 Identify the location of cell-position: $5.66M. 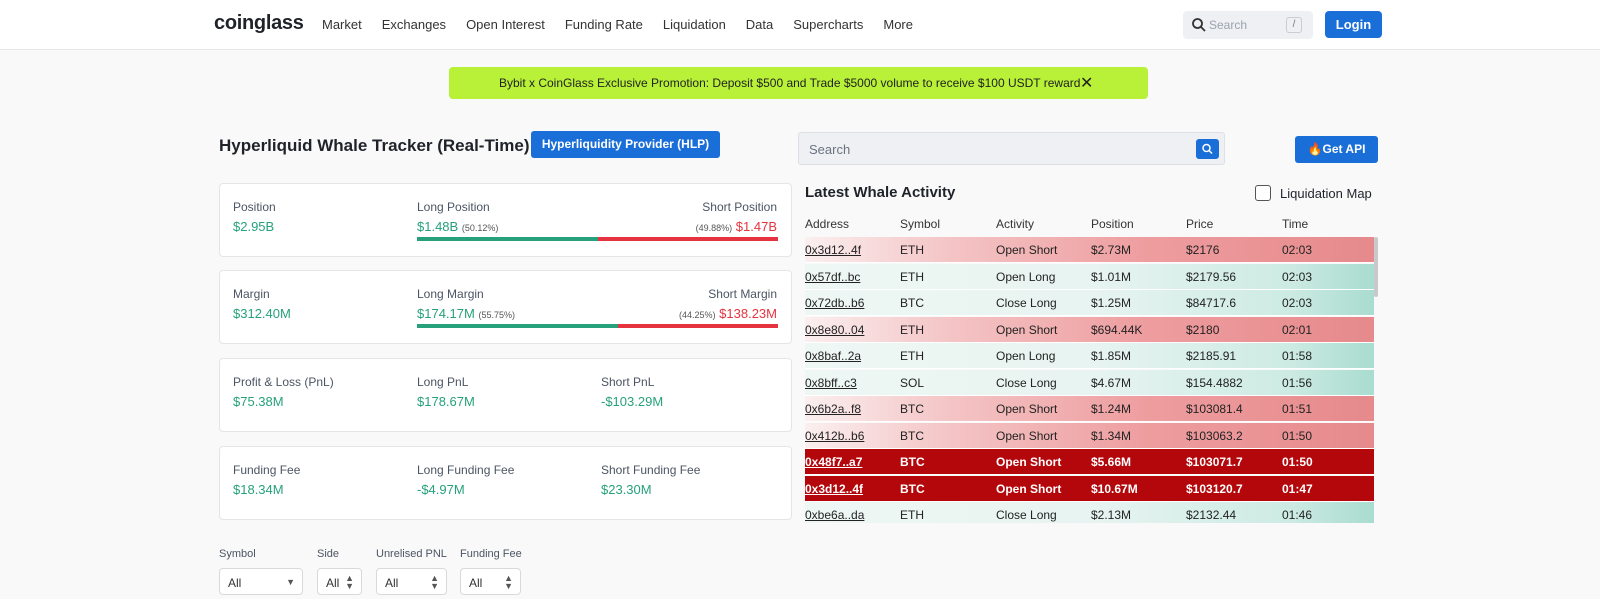
(1111, 462).